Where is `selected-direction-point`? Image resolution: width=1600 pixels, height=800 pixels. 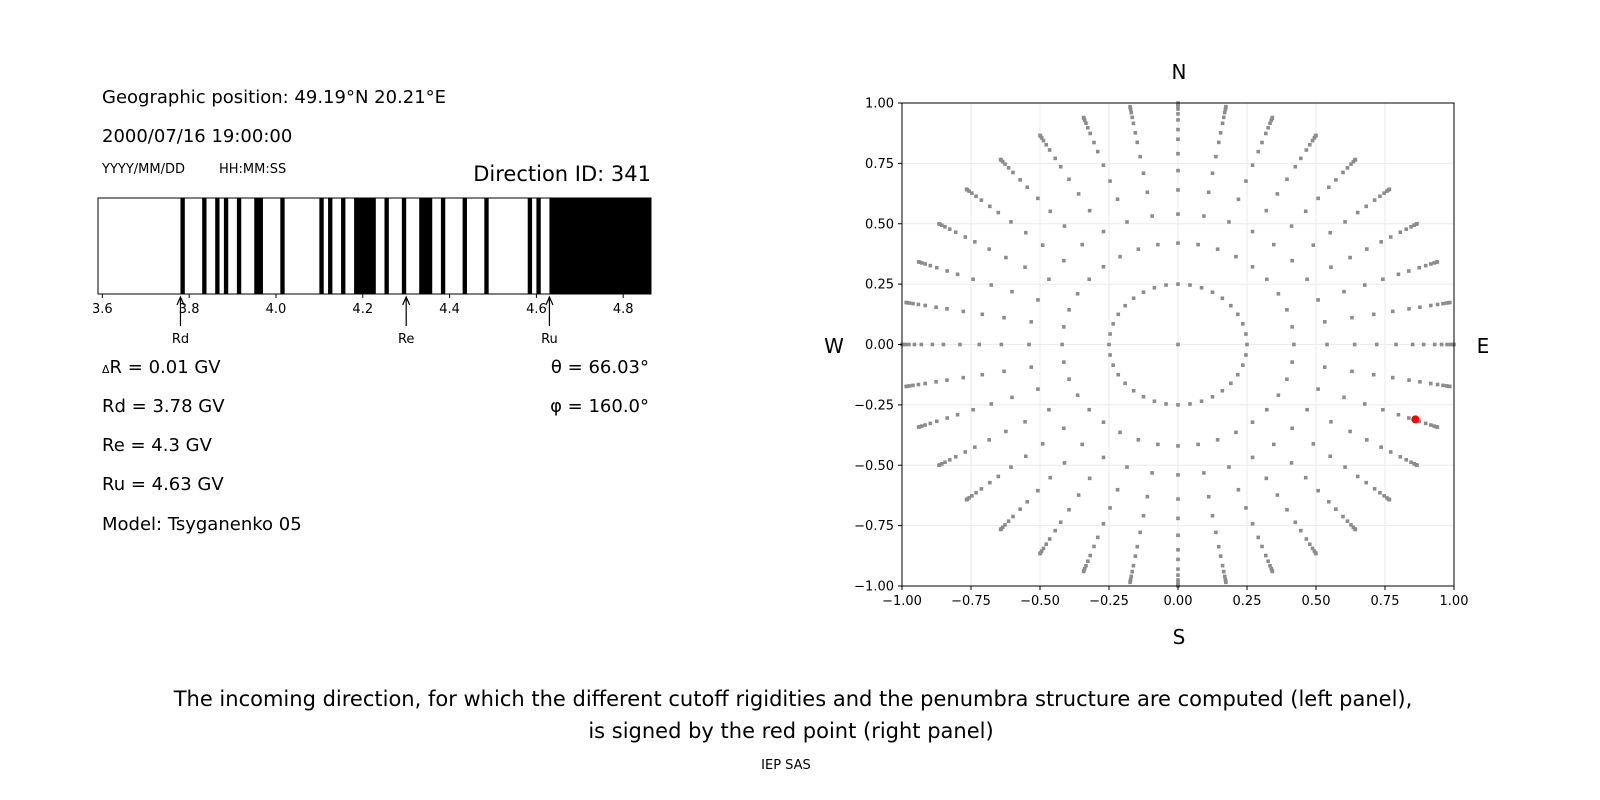
selected-direction-point is located at coordinates (1415, 419).